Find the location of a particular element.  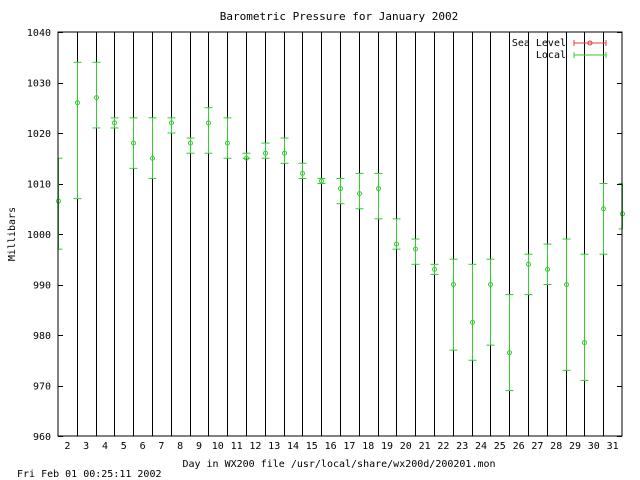

y-tick-label: 980 is located at coordinates (42, 336).